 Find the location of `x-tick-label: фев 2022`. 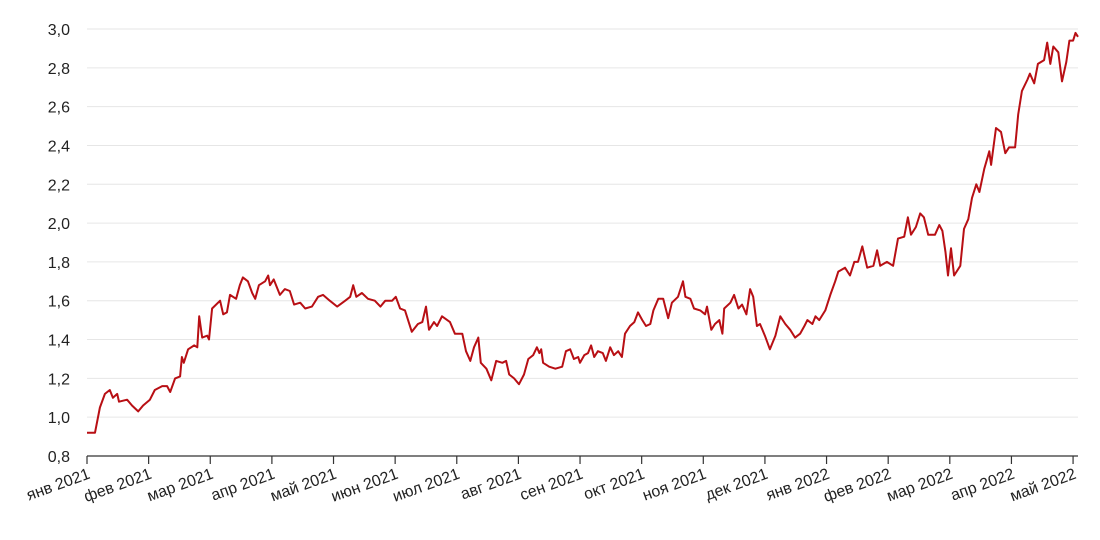

x-tick-label: фев 2022 is located at coordinates (857, 486).